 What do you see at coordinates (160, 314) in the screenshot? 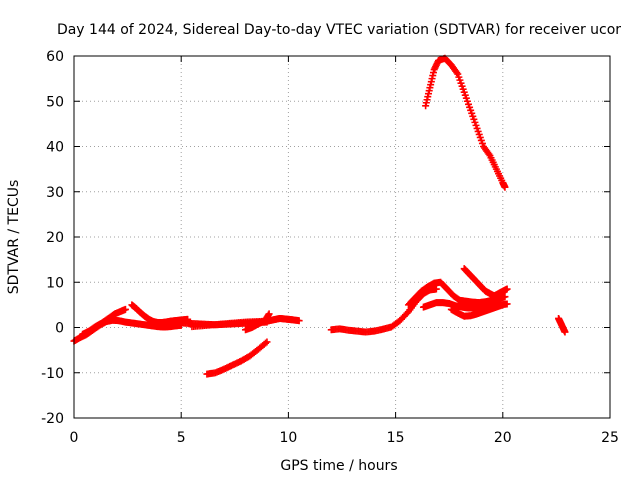
I see `series-track-c` at bounding box center [160, 314].